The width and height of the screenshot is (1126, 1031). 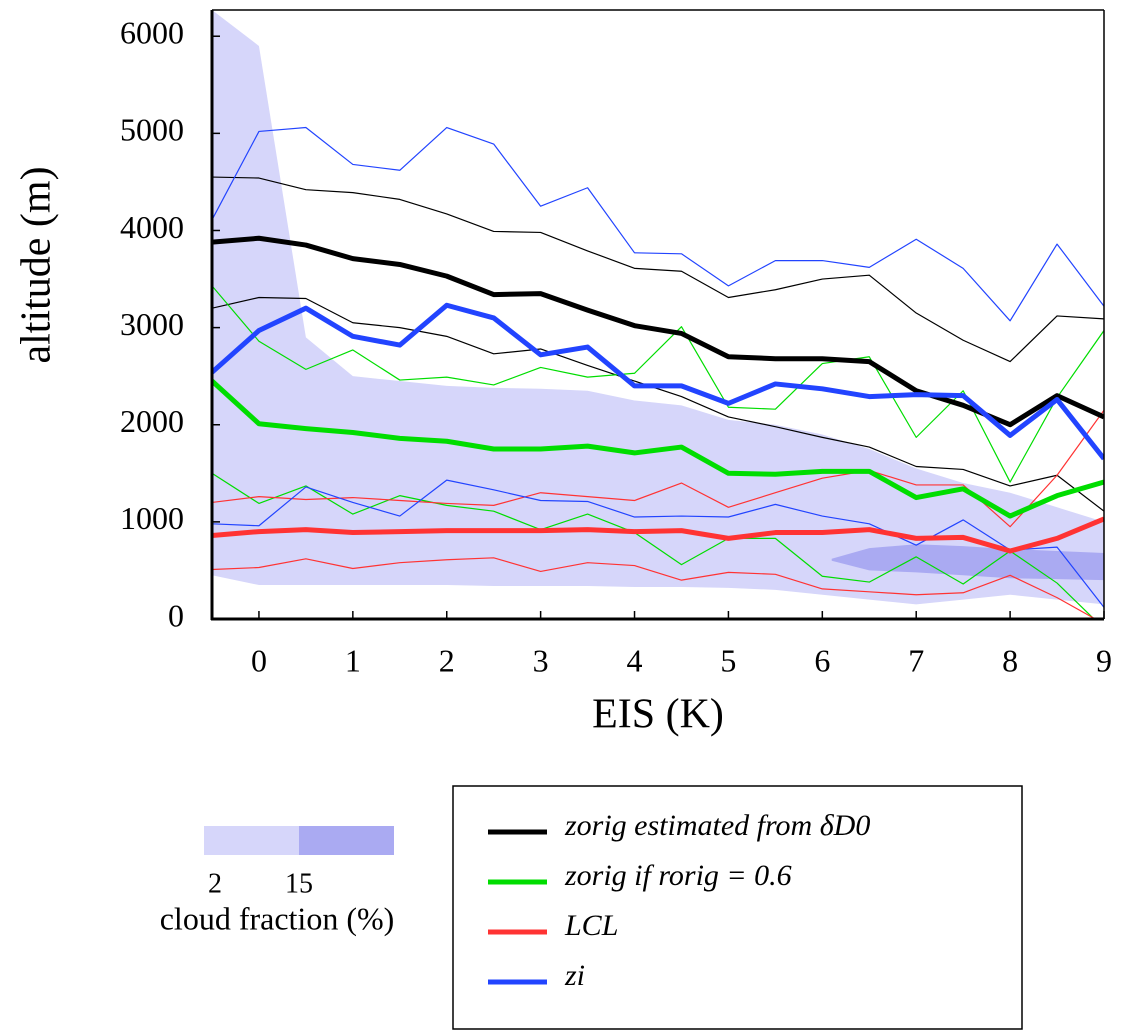 I want to click on y-tick-label: 1000, so click(x=152, y=518).